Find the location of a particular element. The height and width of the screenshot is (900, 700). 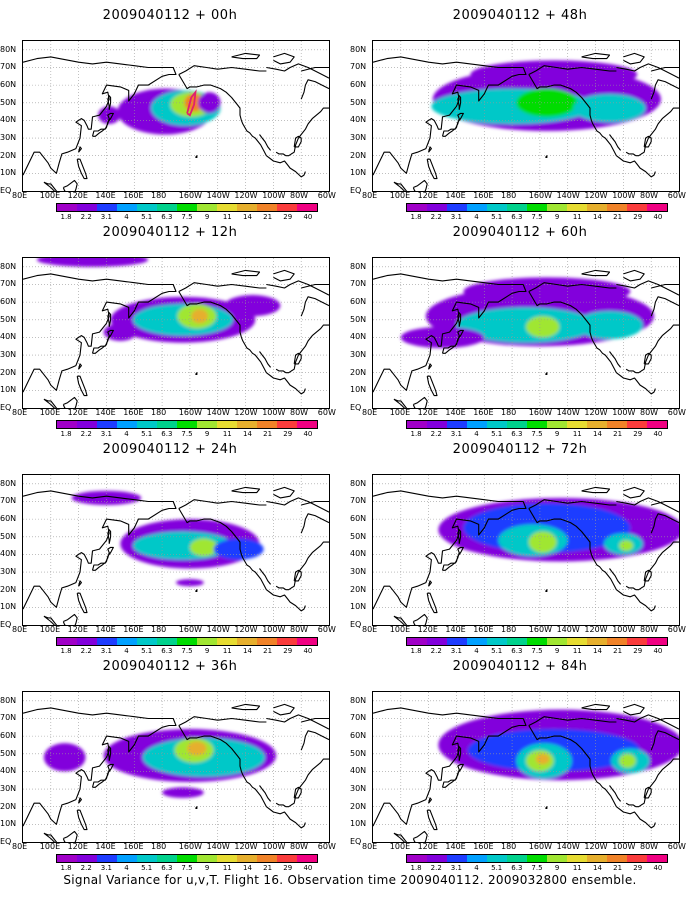

colorbar-level-label: 9 is located at coordinates (557, 434).